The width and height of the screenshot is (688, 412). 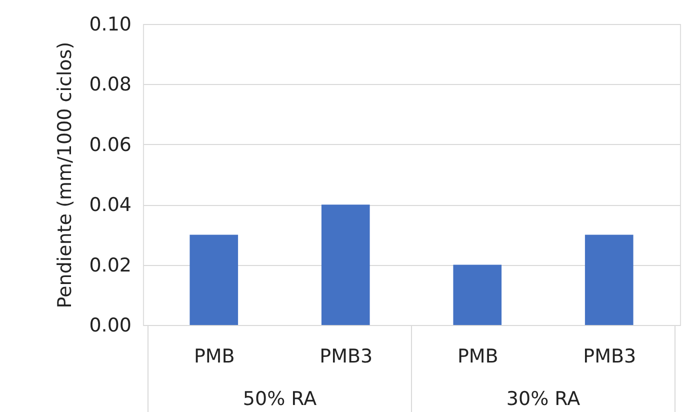 What do you see at coordinates (110, 205) in the screenshot?
I see `y-tick-label: 0.04` at bounding box center [110, 205].